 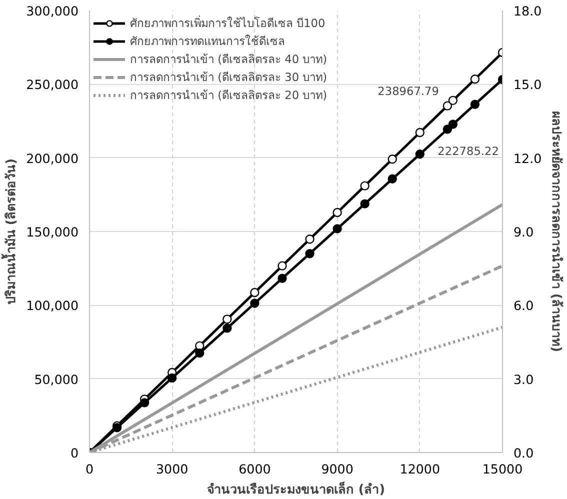 What do you see at coordinates (52, 11) in the screenshot?
I see `y-tick-label: 300,000` at bounding box center [52, 11].